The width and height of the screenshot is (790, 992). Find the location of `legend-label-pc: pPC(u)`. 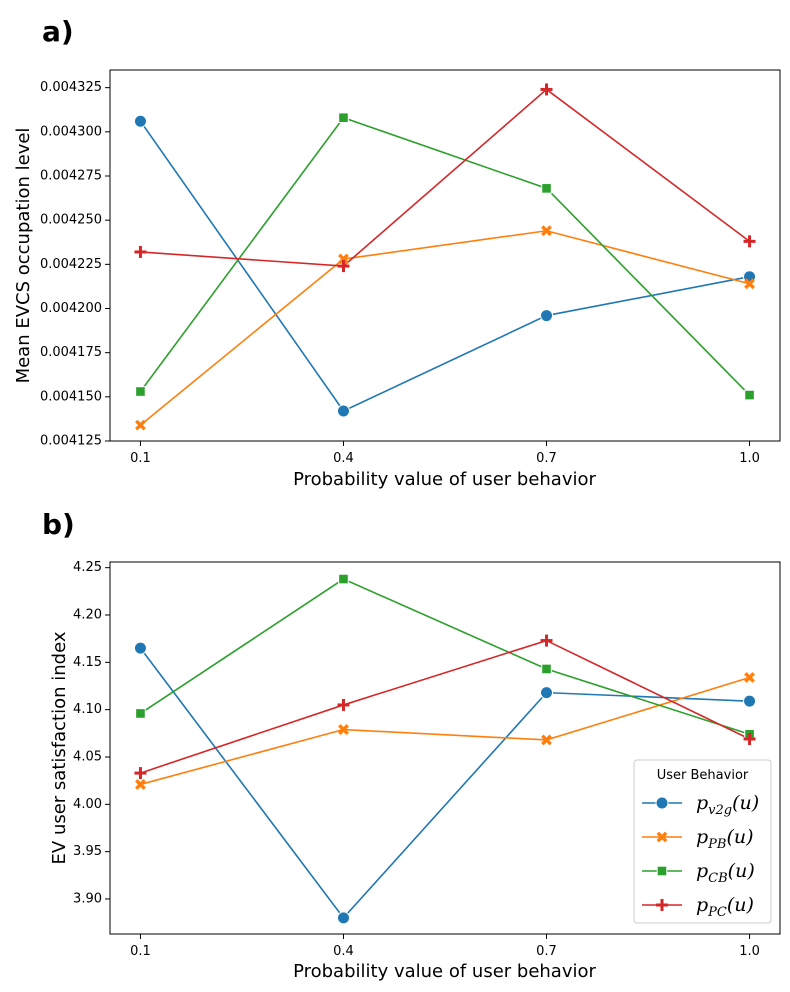

legend-label-pc: pPC(u) is located at coordinates (725, 907).